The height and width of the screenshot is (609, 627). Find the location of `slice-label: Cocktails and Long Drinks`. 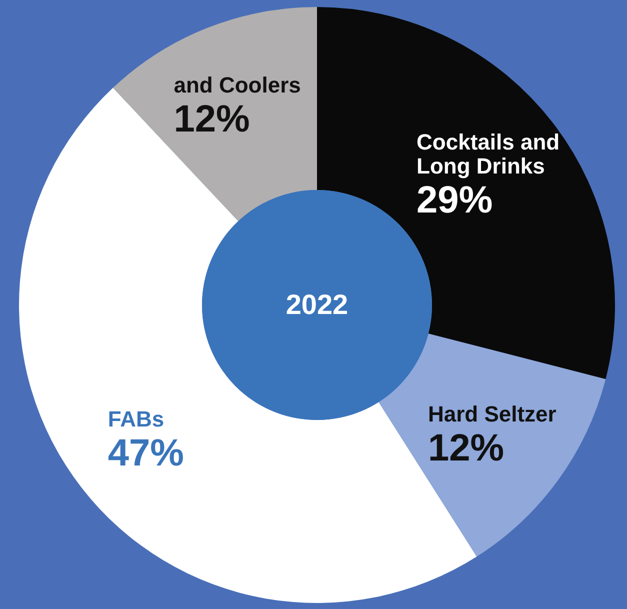

slice-label: Cocktails and Long Drinks is located at coordinates (488, 153).